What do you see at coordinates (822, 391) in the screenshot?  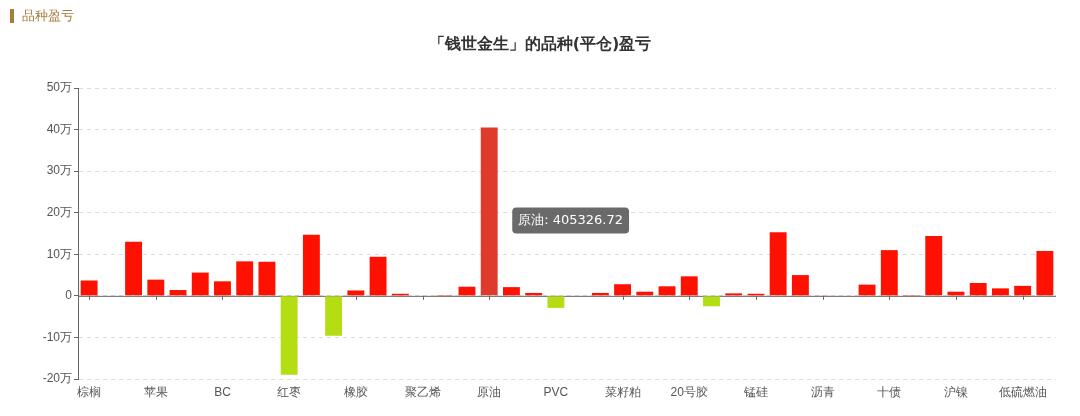 I see `x-tick-label: 沥青` at bounding box center [822, 391].